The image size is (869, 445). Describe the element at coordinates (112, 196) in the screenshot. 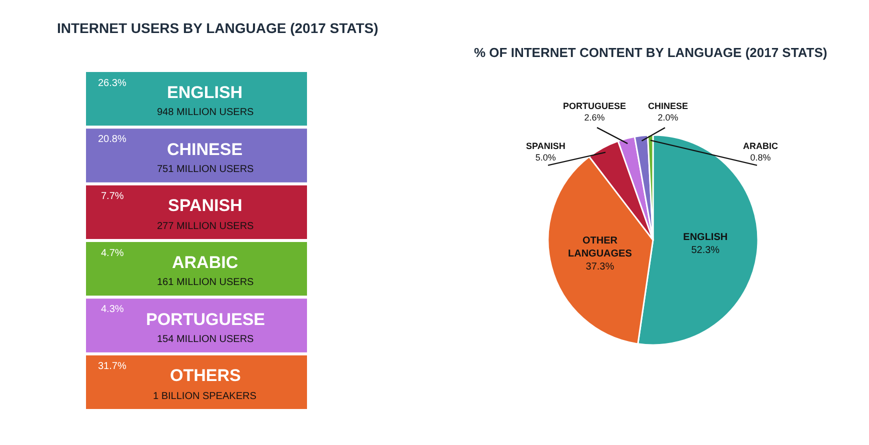

I see `text: 7.7%` at that location.